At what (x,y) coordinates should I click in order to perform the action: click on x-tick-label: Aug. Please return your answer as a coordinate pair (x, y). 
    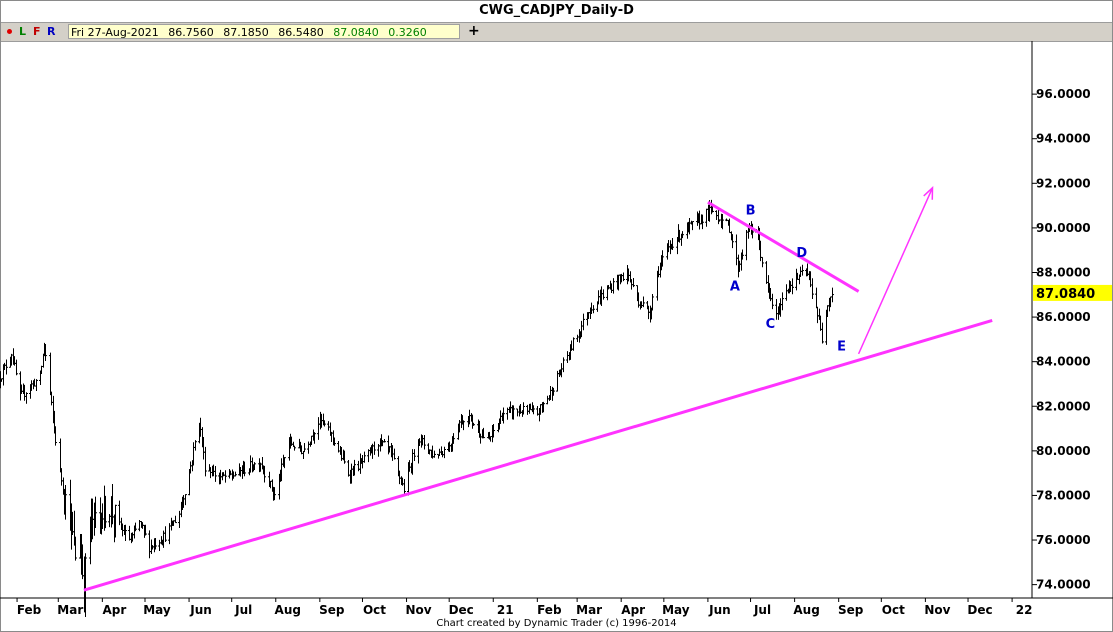
    Looking at the image, I should click on (288, 610).